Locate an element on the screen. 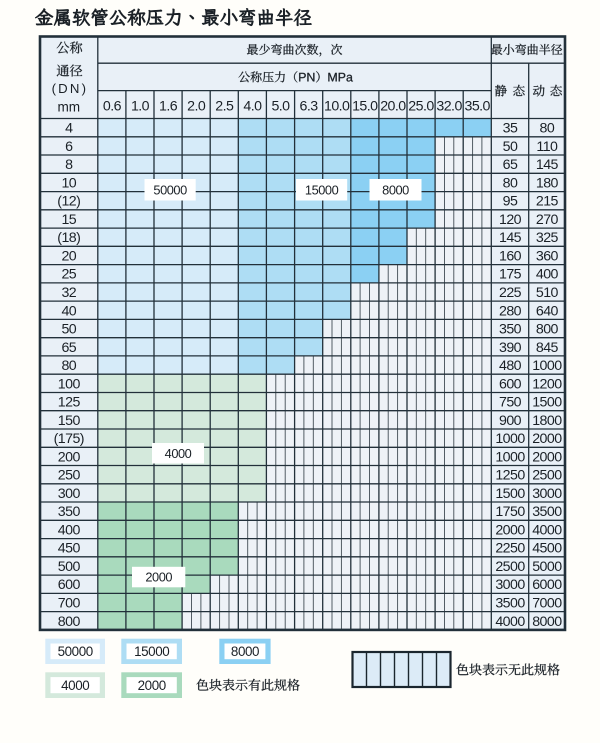  svg-text: 2500 is located at coordinates (510, 567).